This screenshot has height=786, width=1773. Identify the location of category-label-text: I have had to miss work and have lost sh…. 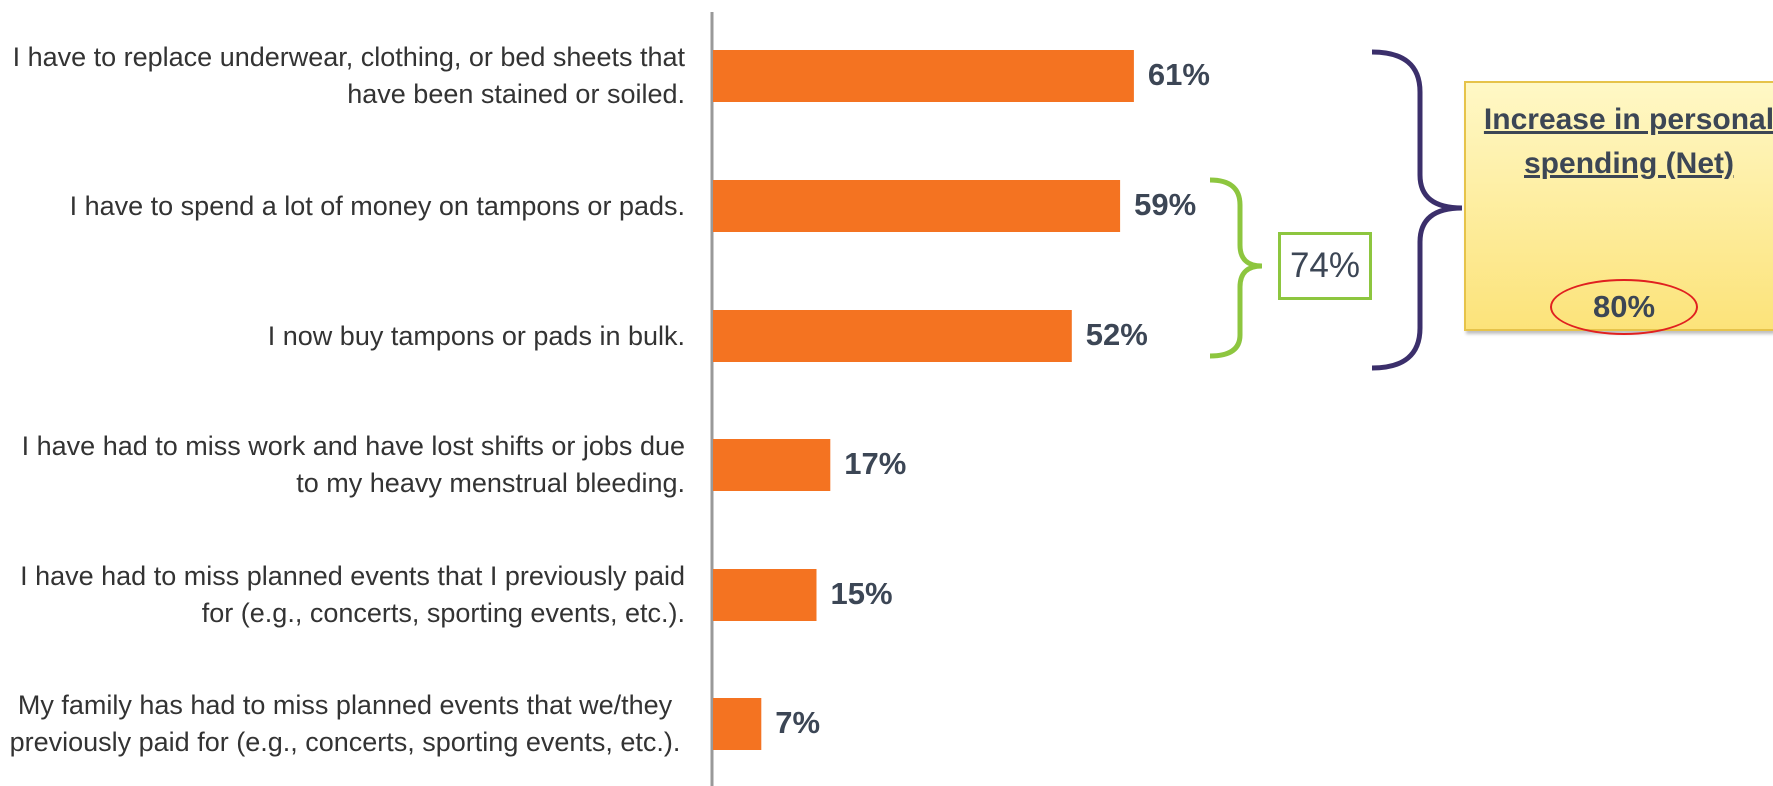
(353, 464).